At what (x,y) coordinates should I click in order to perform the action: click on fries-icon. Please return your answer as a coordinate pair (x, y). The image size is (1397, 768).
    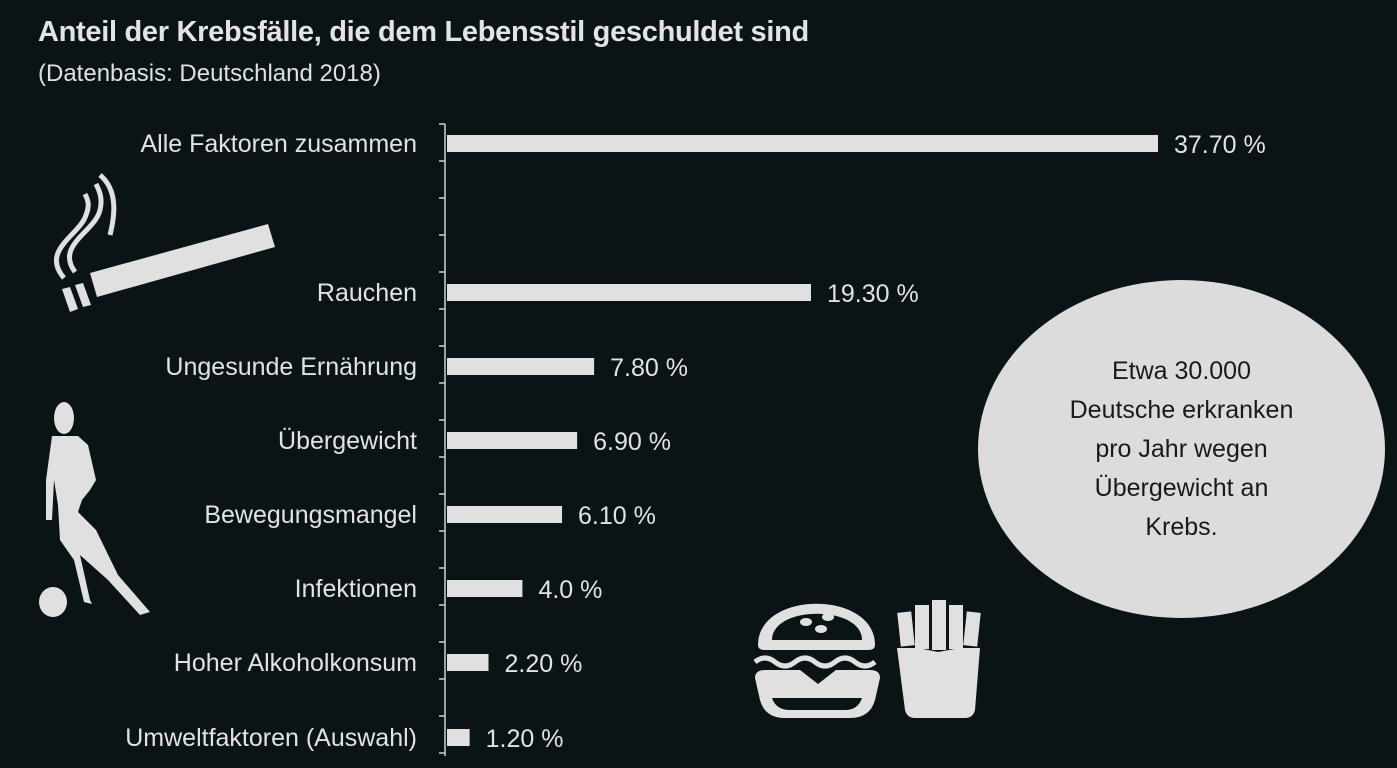
    Looking at the image, I should click on (939, 659).